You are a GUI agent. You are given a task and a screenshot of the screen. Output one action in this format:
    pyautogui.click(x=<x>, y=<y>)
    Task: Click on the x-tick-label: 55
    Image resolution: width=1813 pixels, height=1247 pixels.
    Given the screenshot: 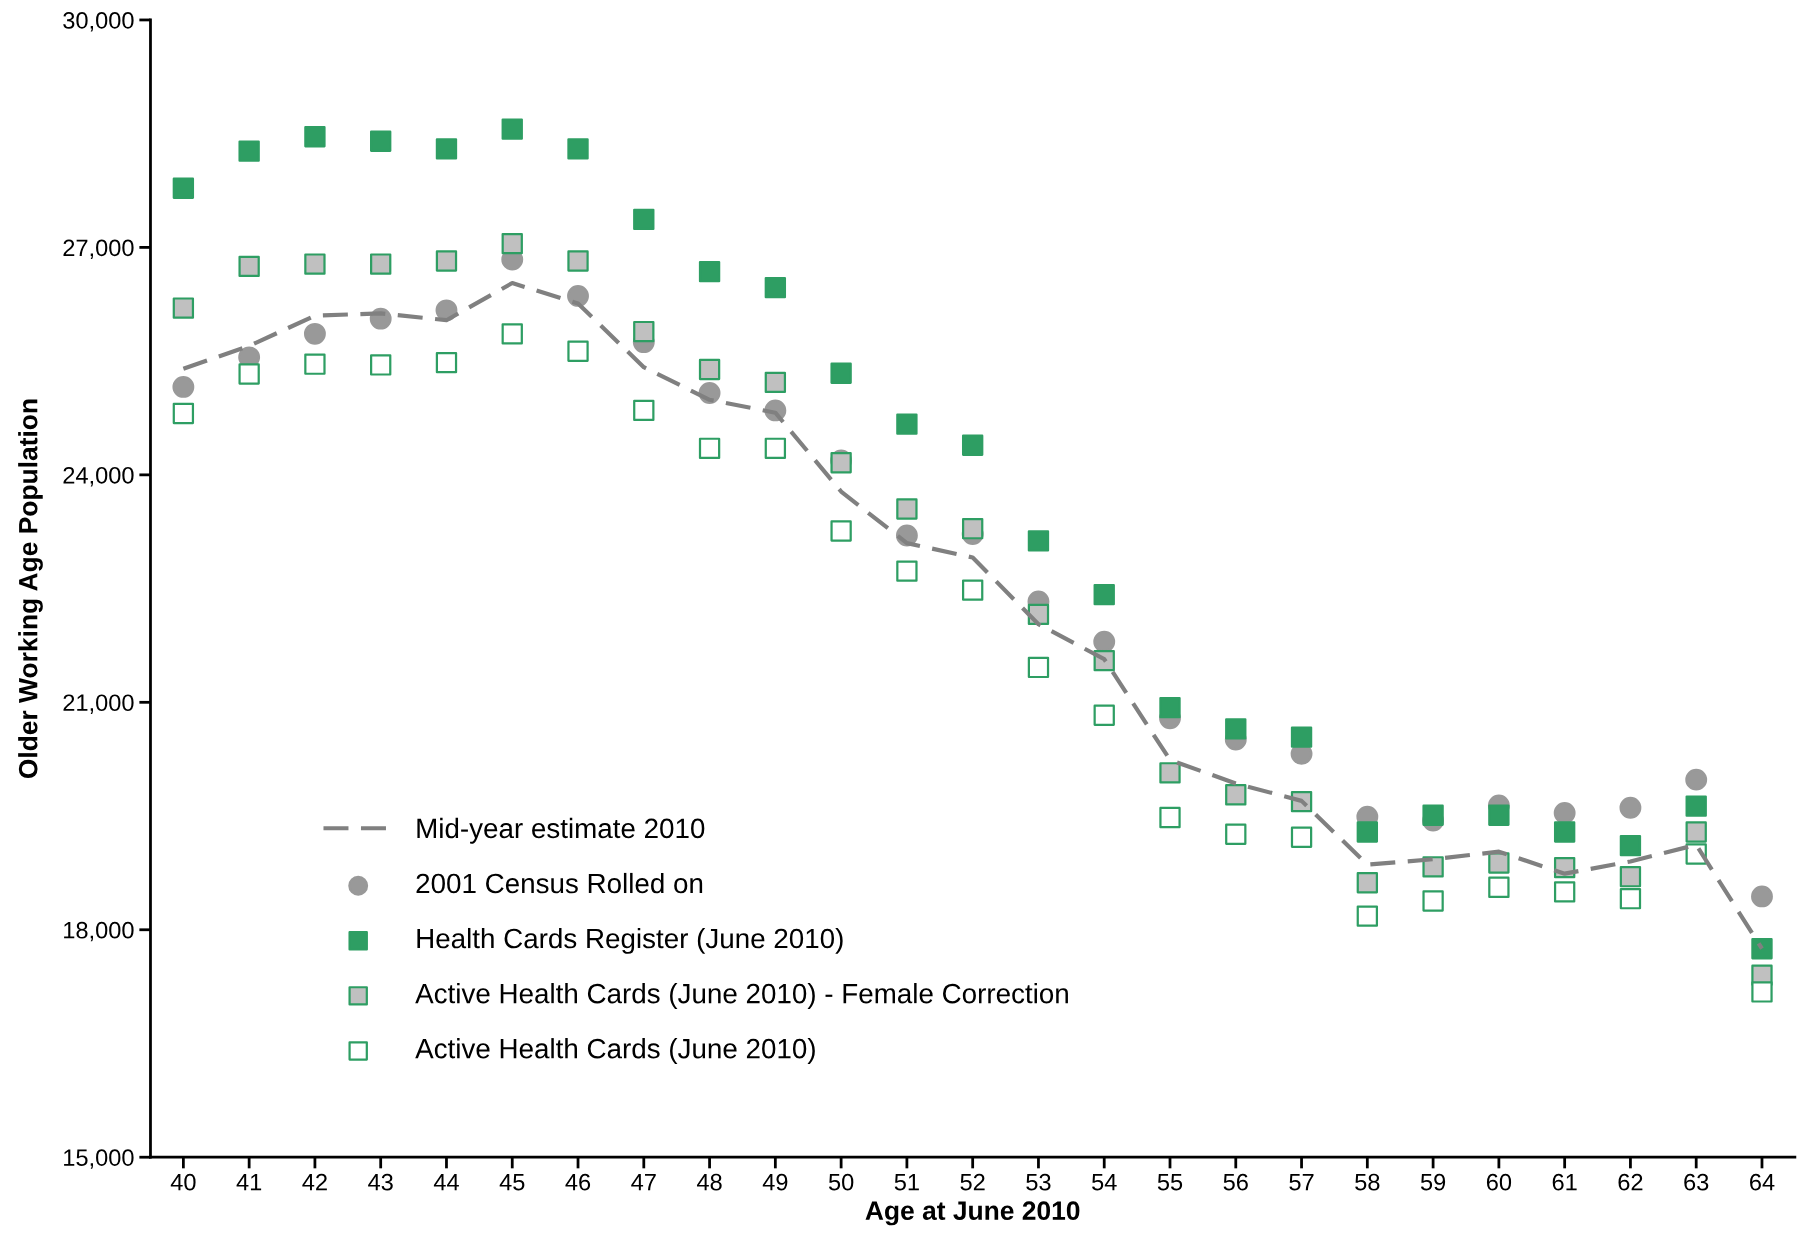 What is the action you would take?
    pyautogui.click(x=1170, y=1182)
    